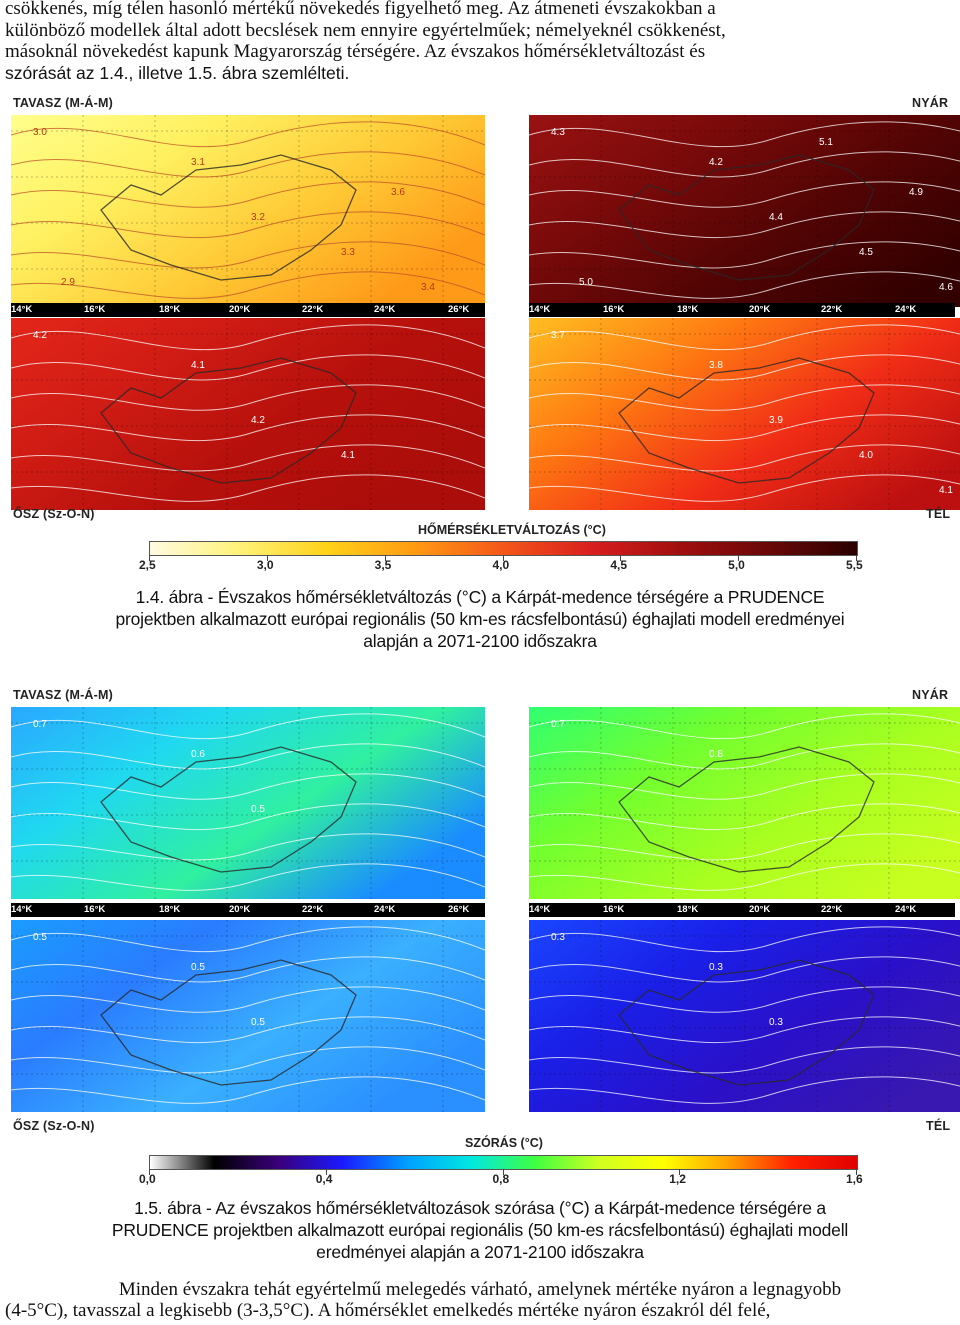 This screenshot has width=960, height=1325. I want to click on contour-value-label: 0.7, so click(40, 724).